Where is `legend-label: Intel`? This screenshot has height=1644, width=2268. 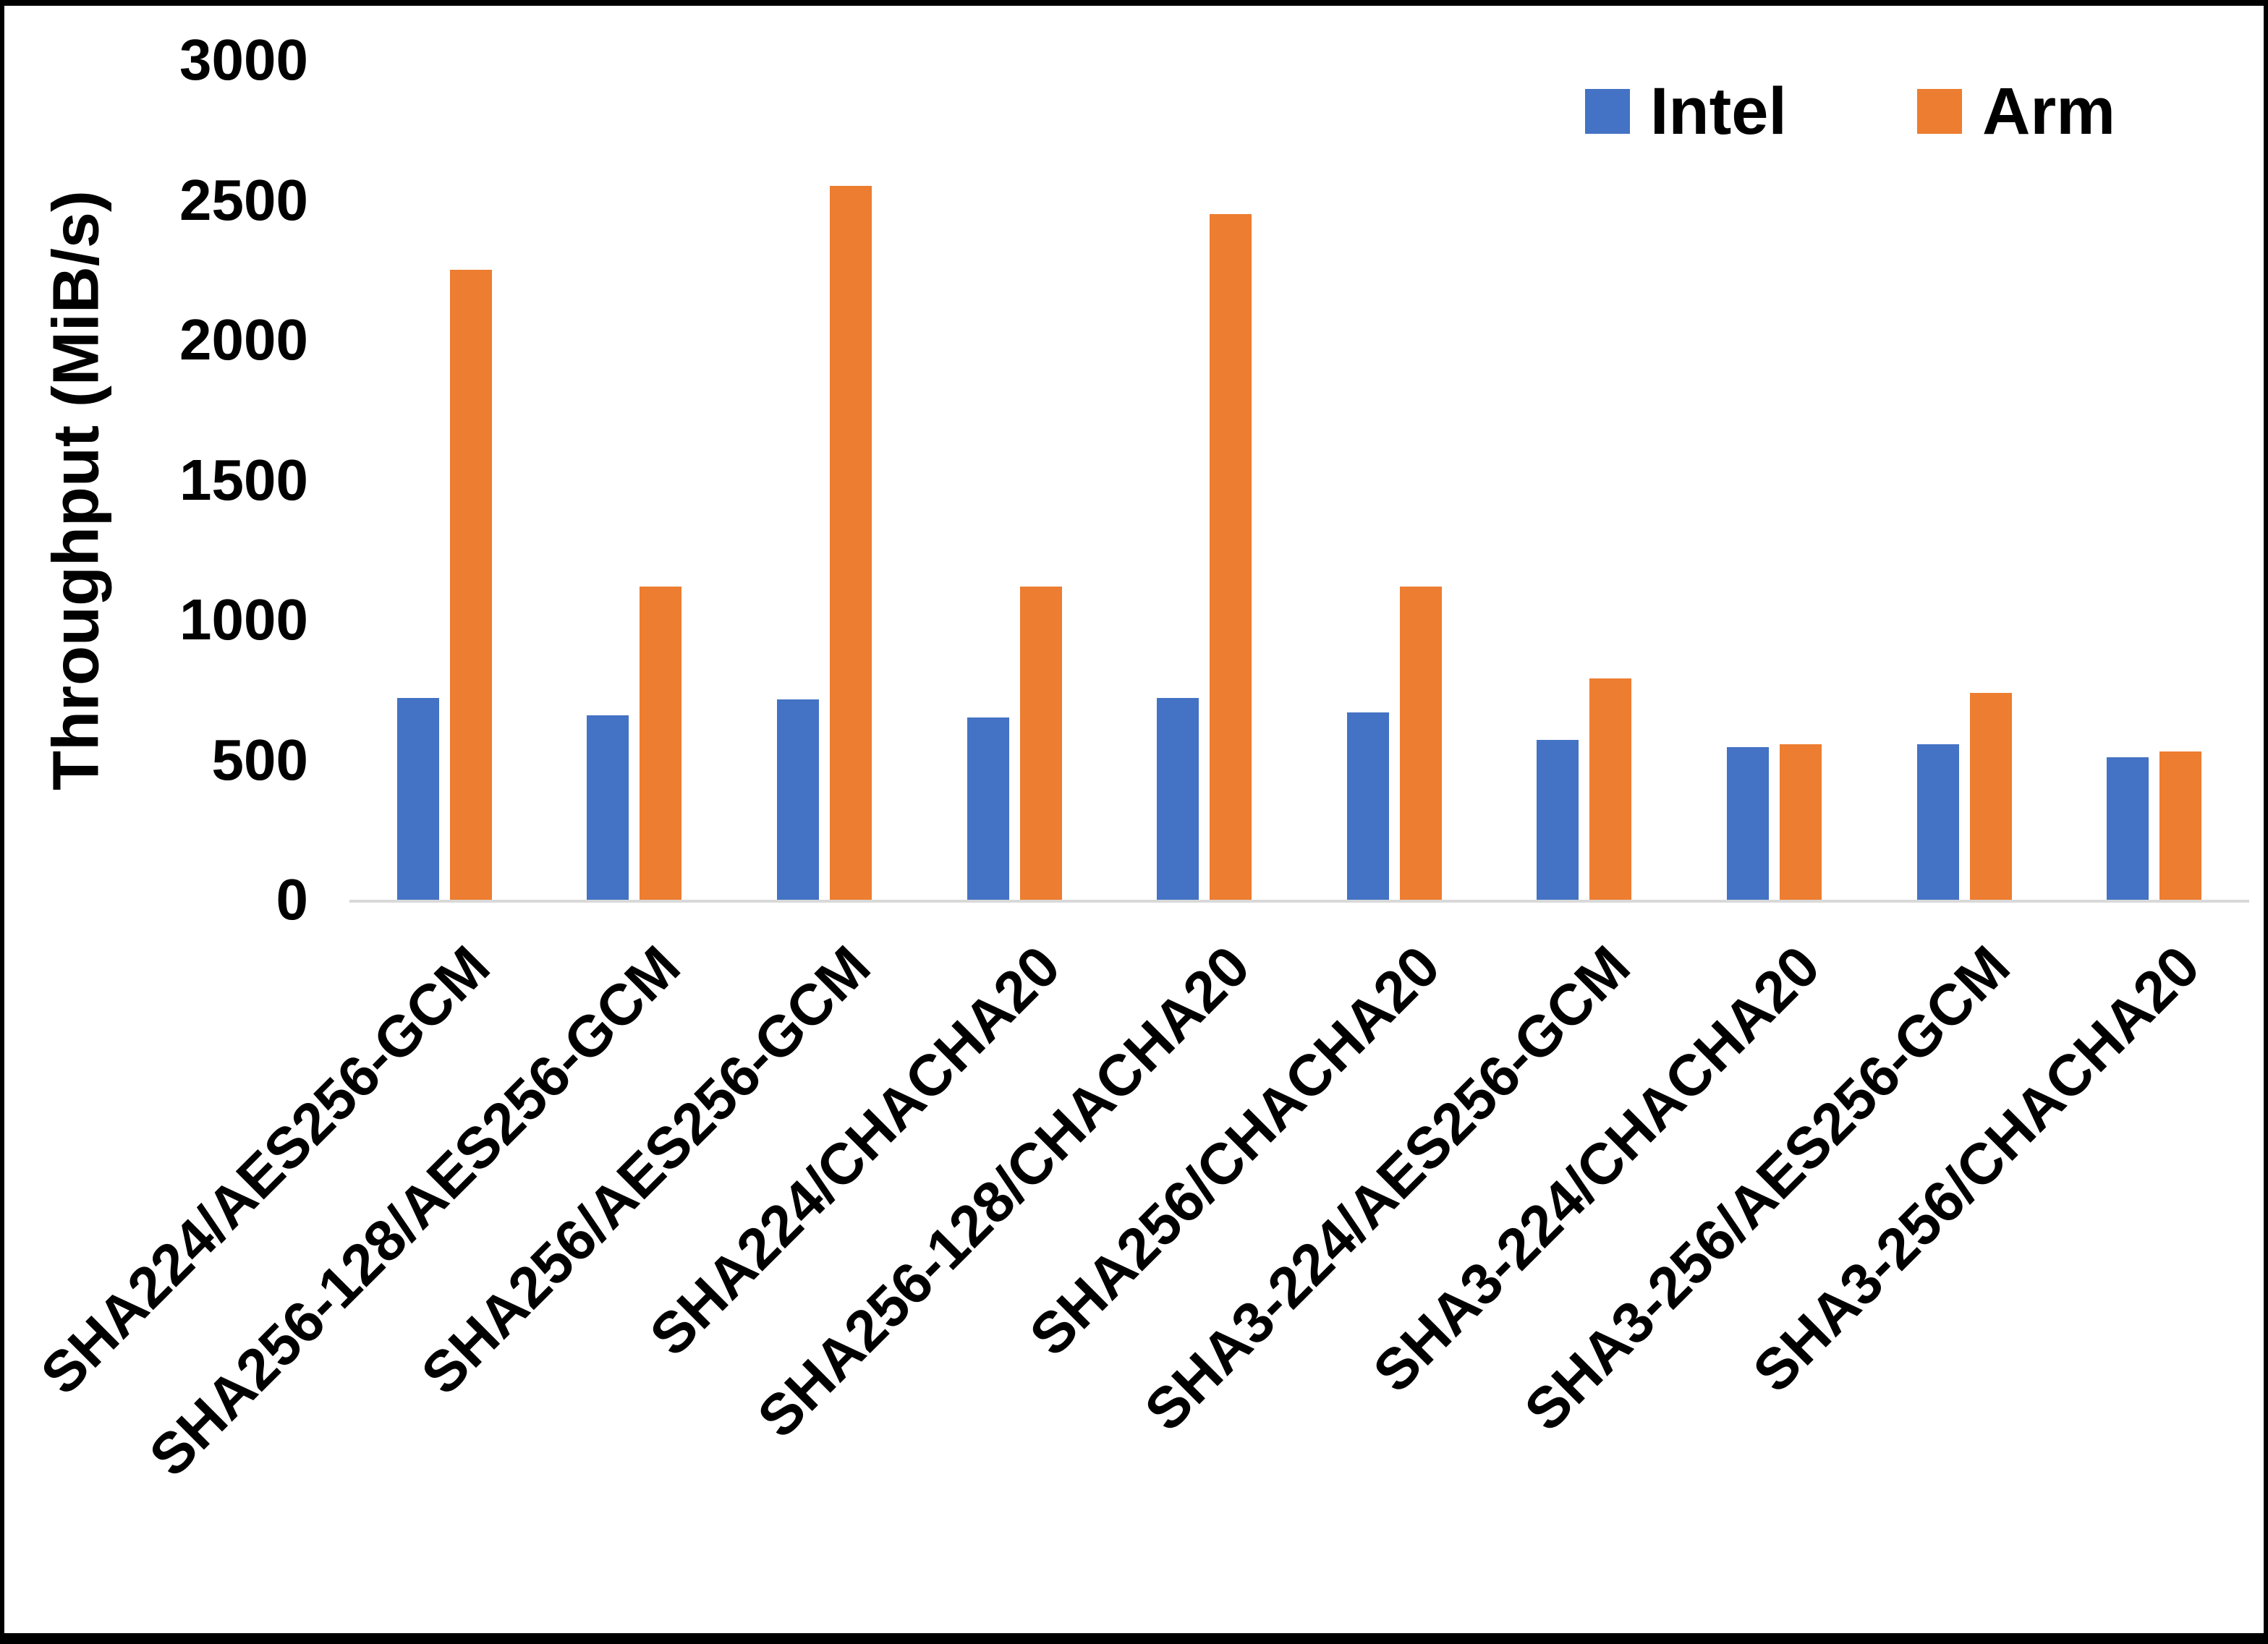 legend-label: Intel is located at coordinates (1718, 111).